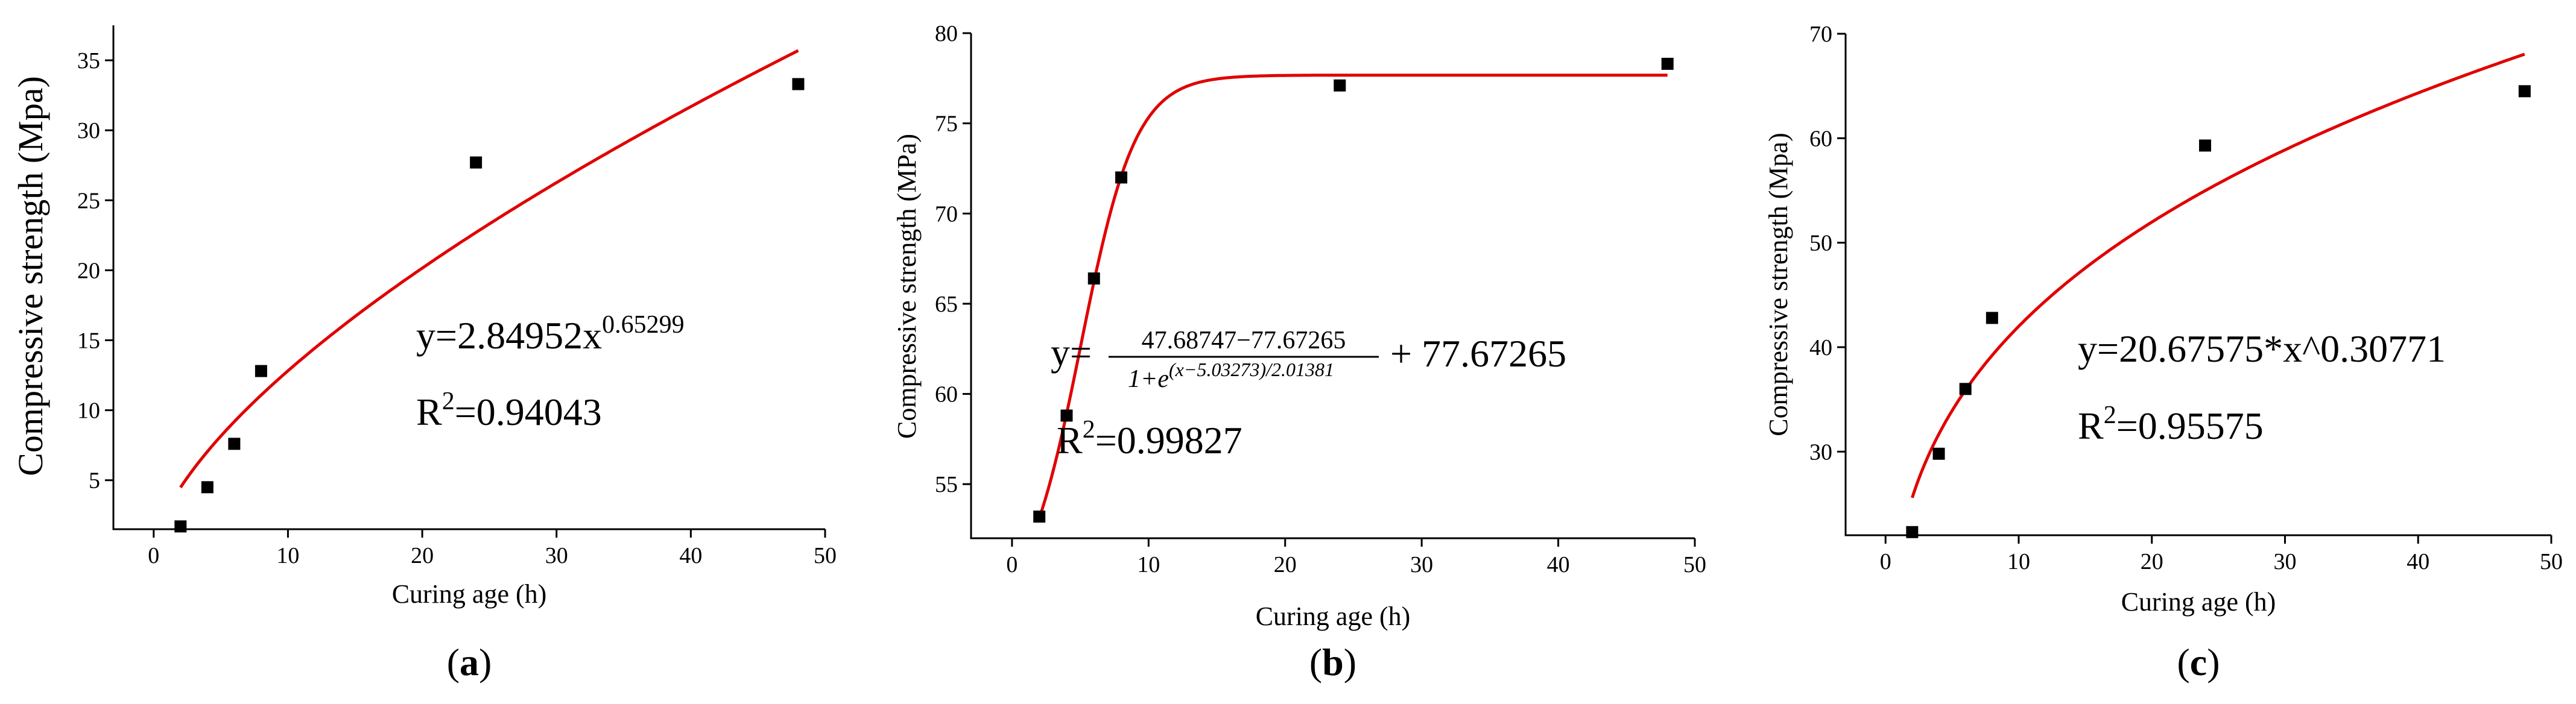 Image resolution: width=2576 pixels, height=704 pixels. Describe the element at coordinates (946, 484) in the screenshot. I see `y-tick-label: 55` at that location.